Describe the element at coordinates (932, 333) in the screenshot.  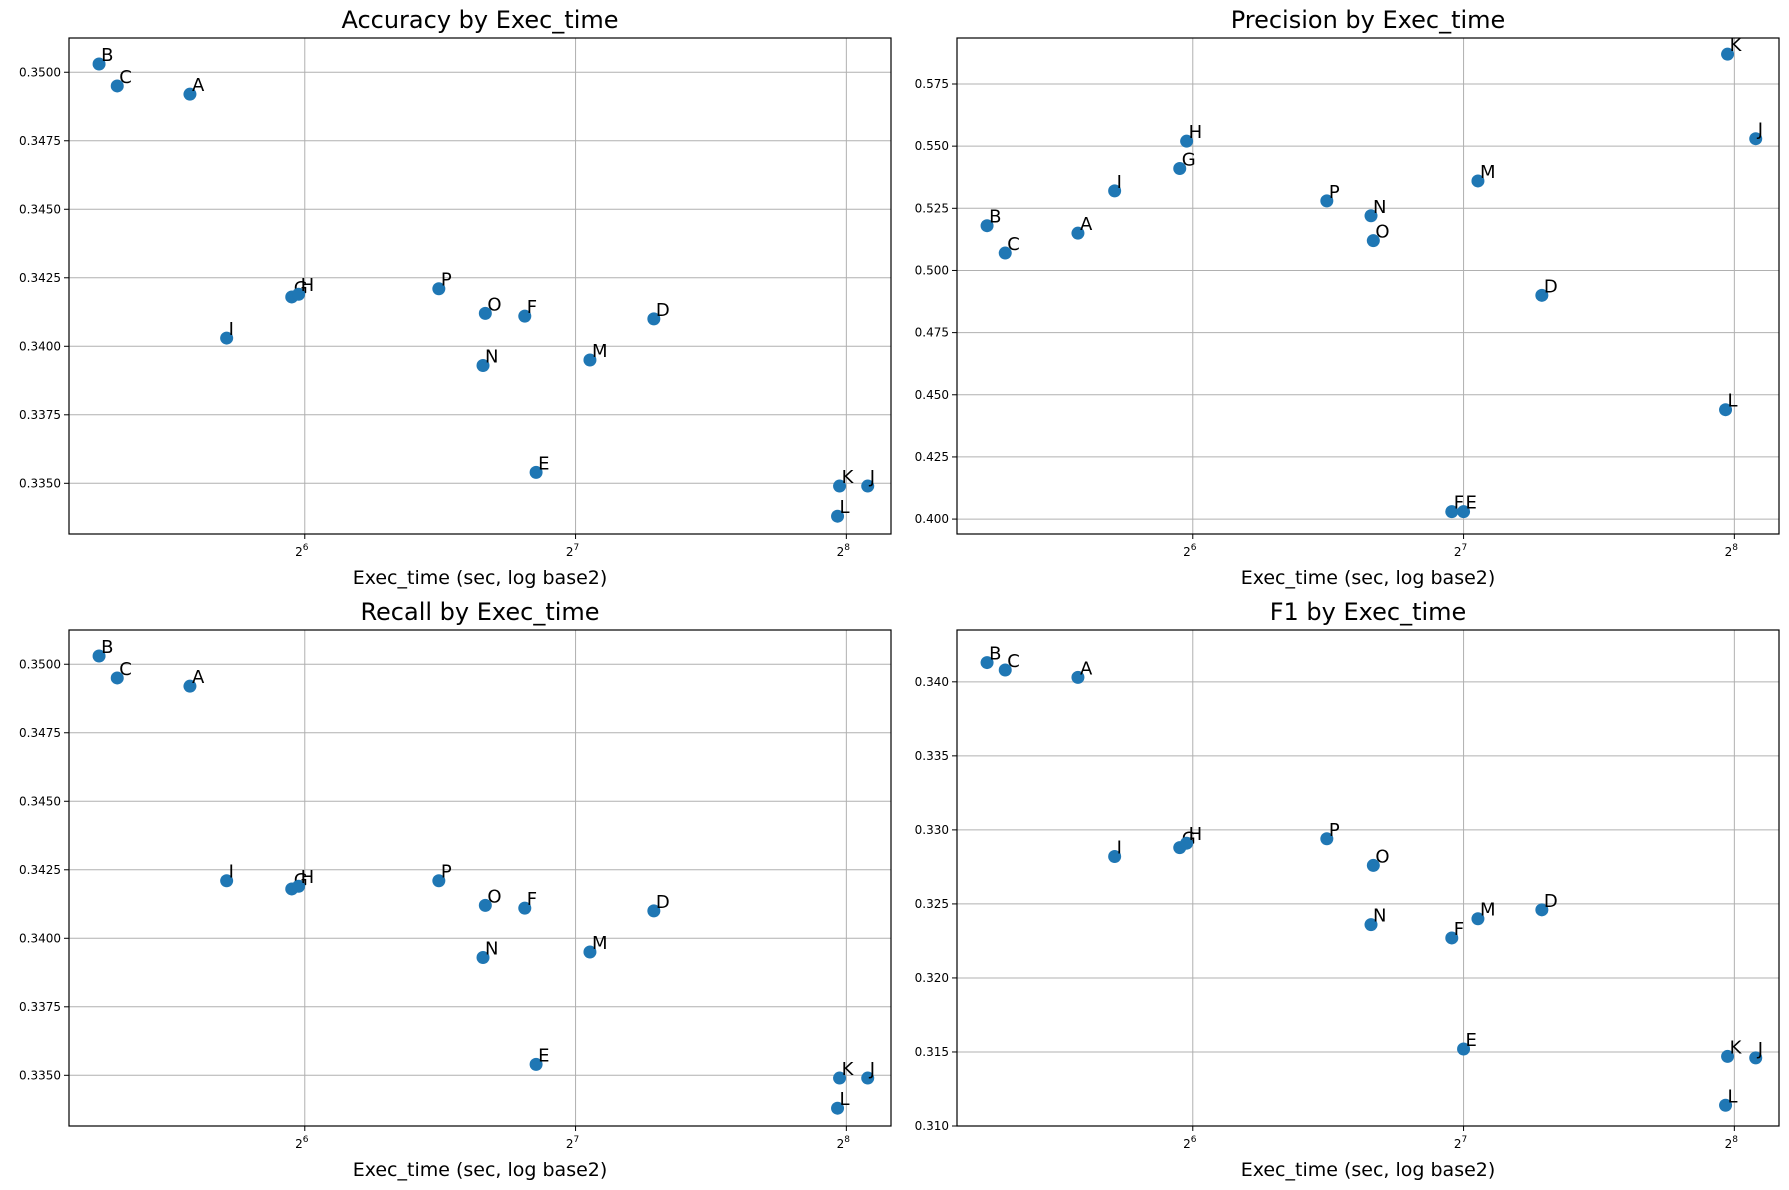
I see `y-tick-label: 0.475` at that location.